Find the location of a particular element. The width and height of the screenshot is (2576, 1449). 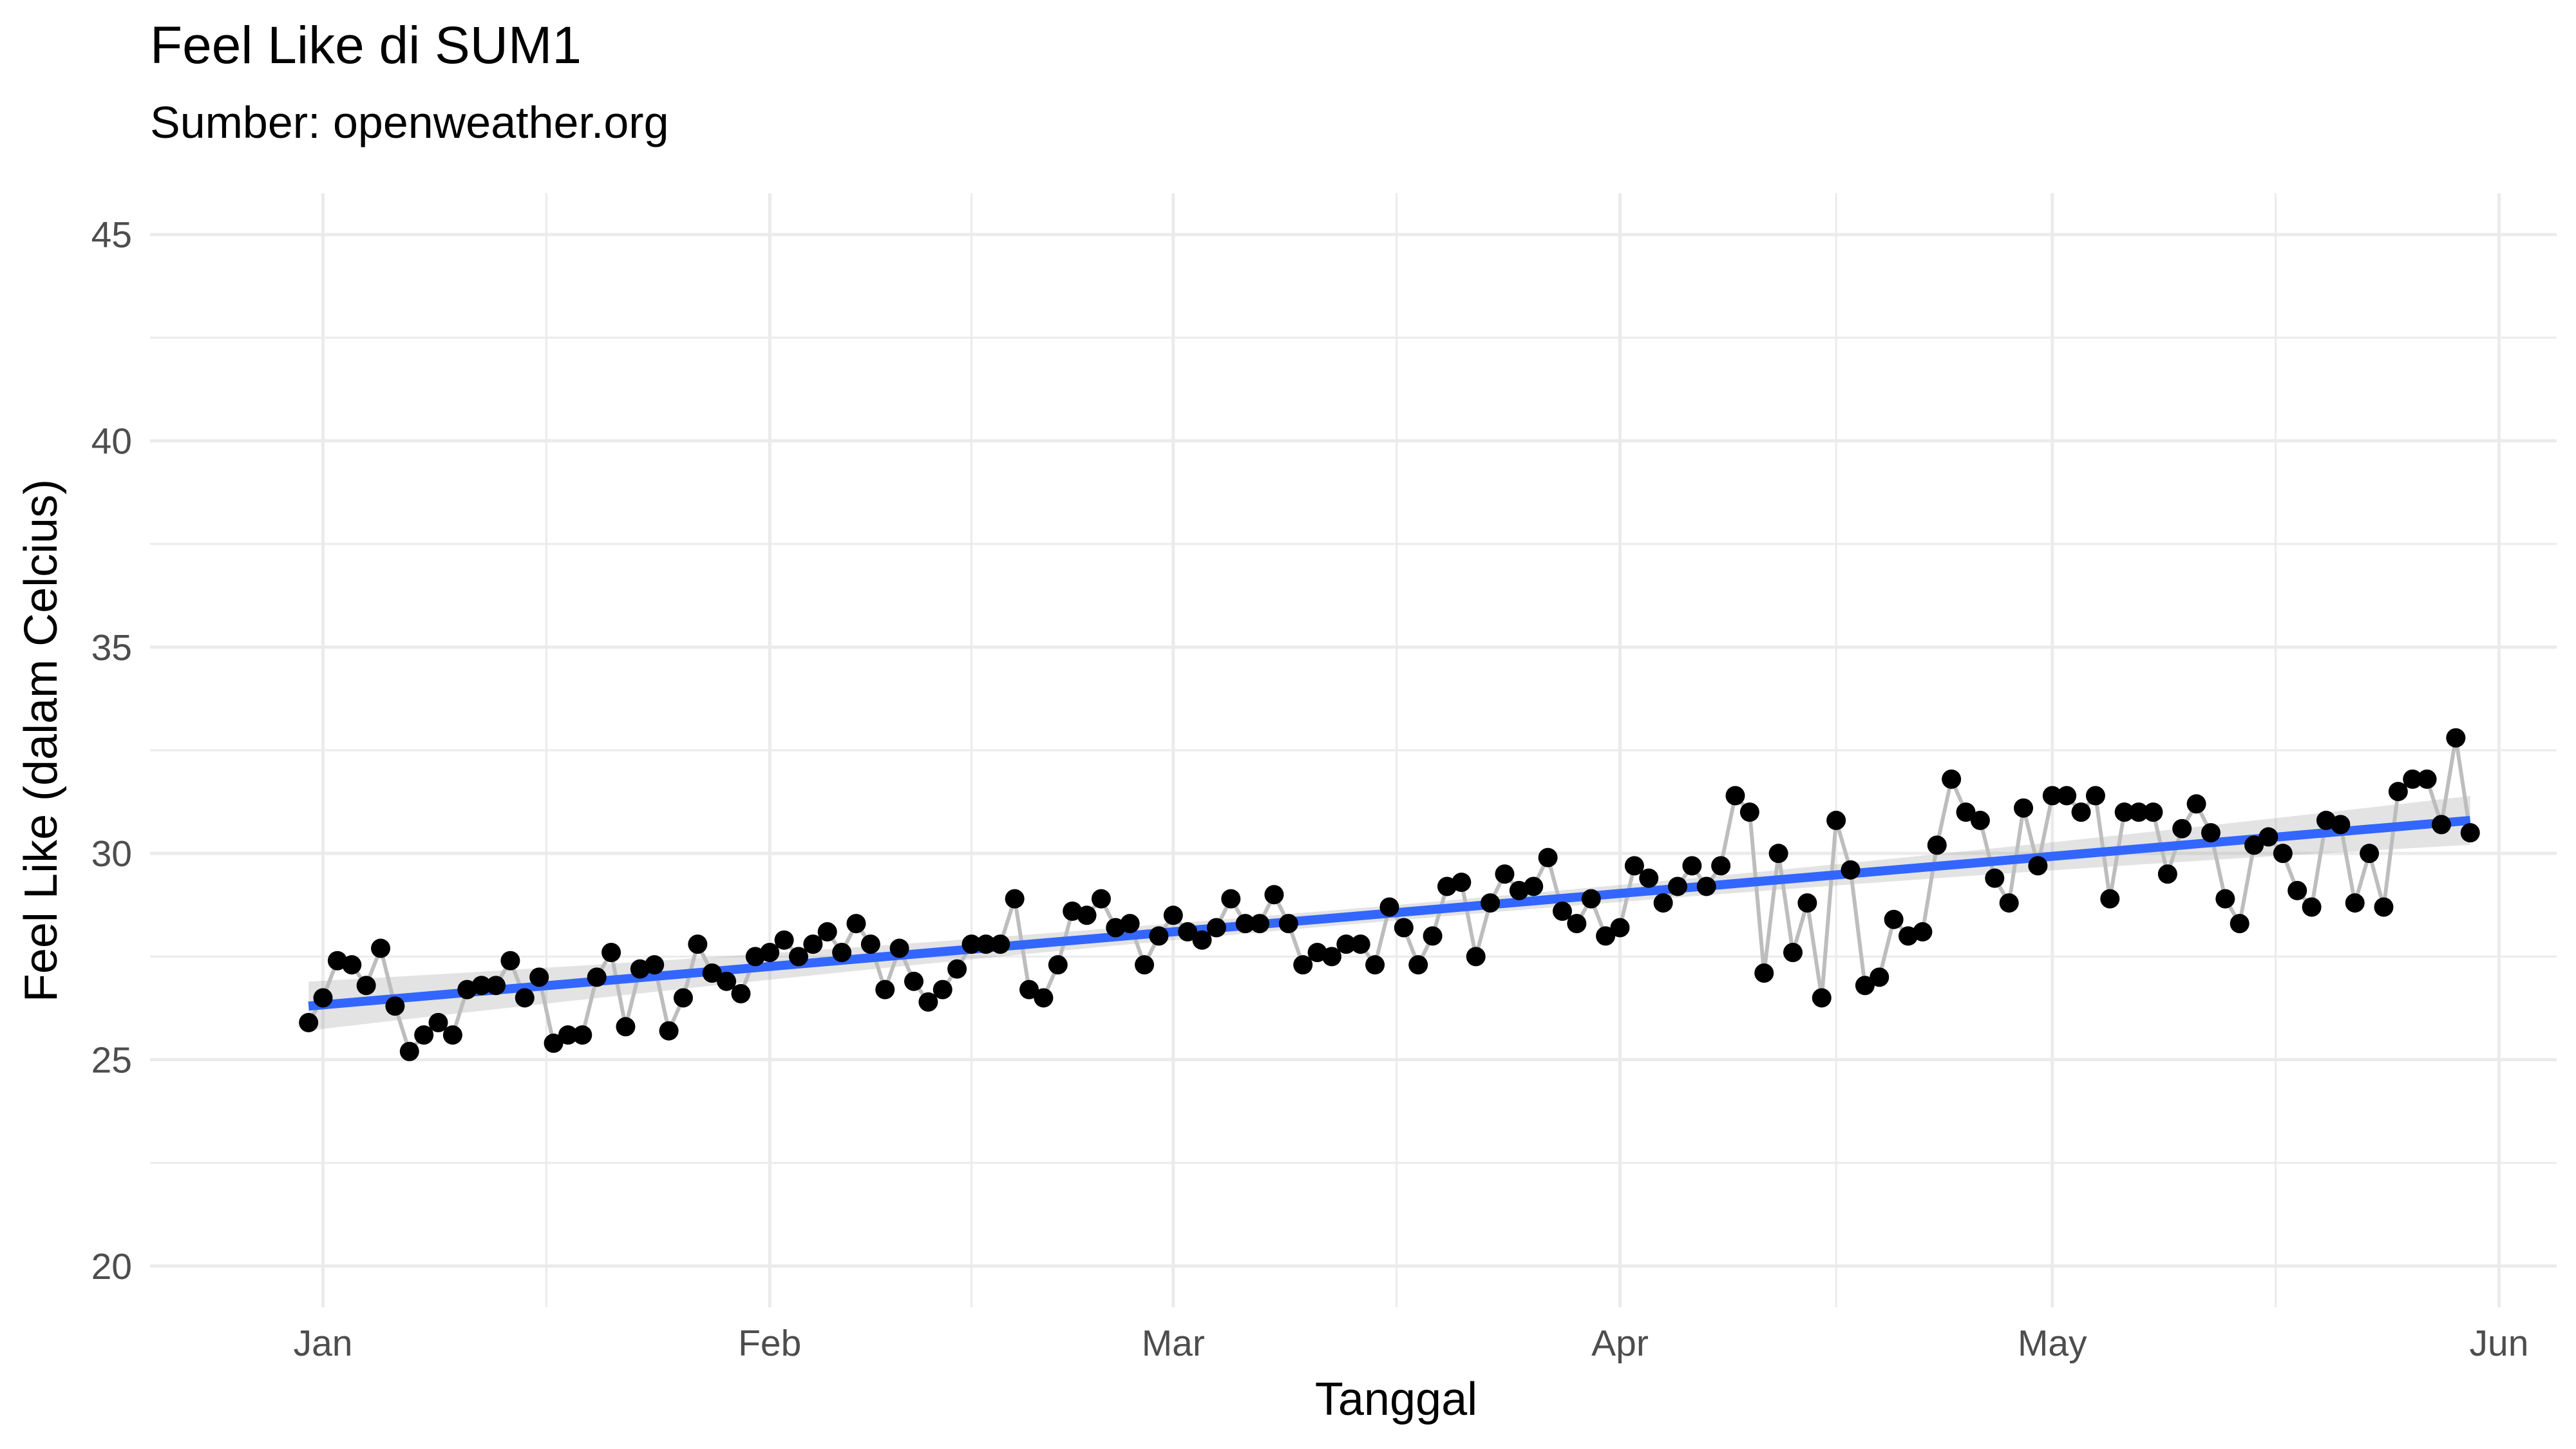

y-axis-title: Feel Like (dalam Celcius) is located at coordinates (41, 741).